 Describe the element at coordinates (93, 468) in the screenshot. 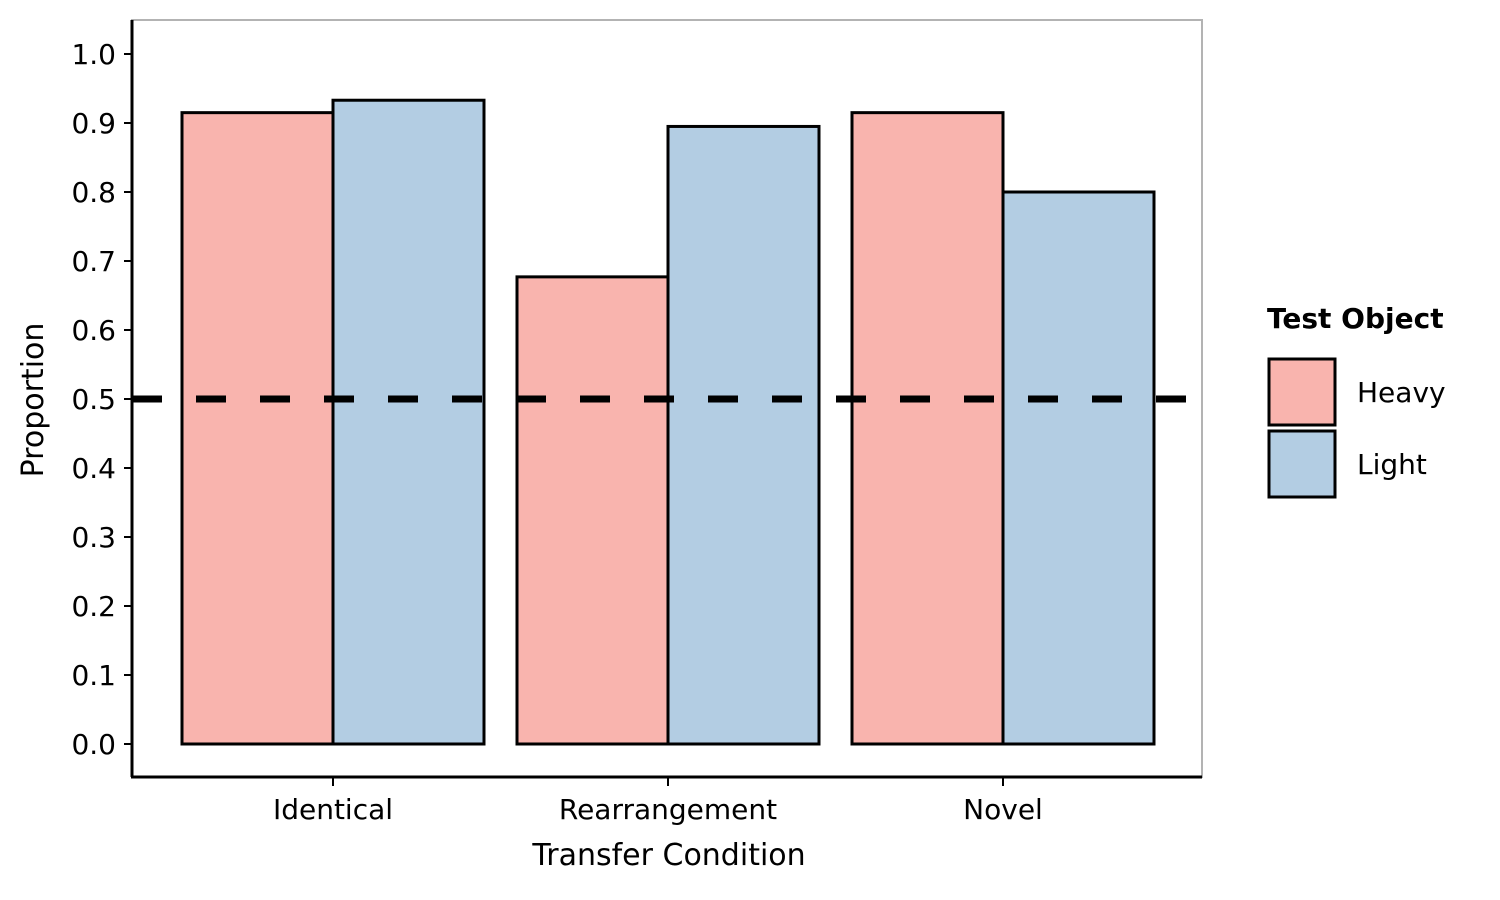

I see `y-tick-label: 0.4` at that location.